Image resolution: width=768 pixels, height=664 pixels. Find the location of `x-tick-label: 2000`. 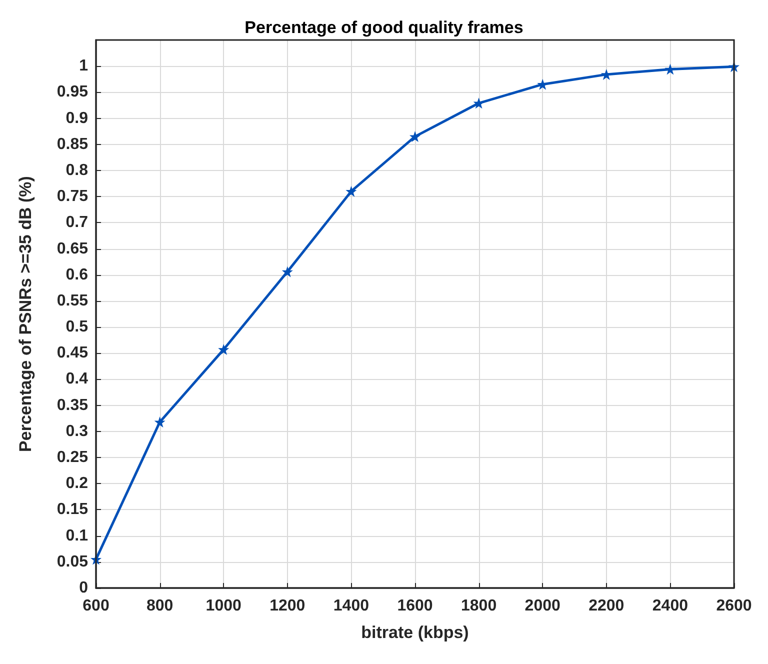

x-tick-label: 2000 is located at coordinates (542, 606).